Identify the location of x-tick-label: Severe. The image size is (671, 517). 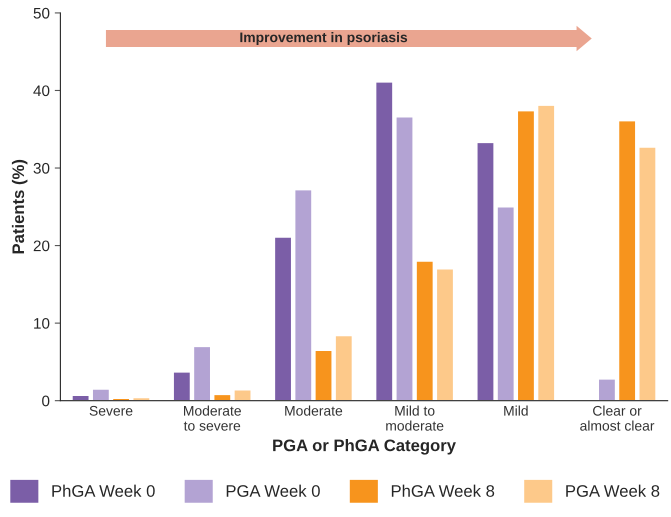
(111, 411).